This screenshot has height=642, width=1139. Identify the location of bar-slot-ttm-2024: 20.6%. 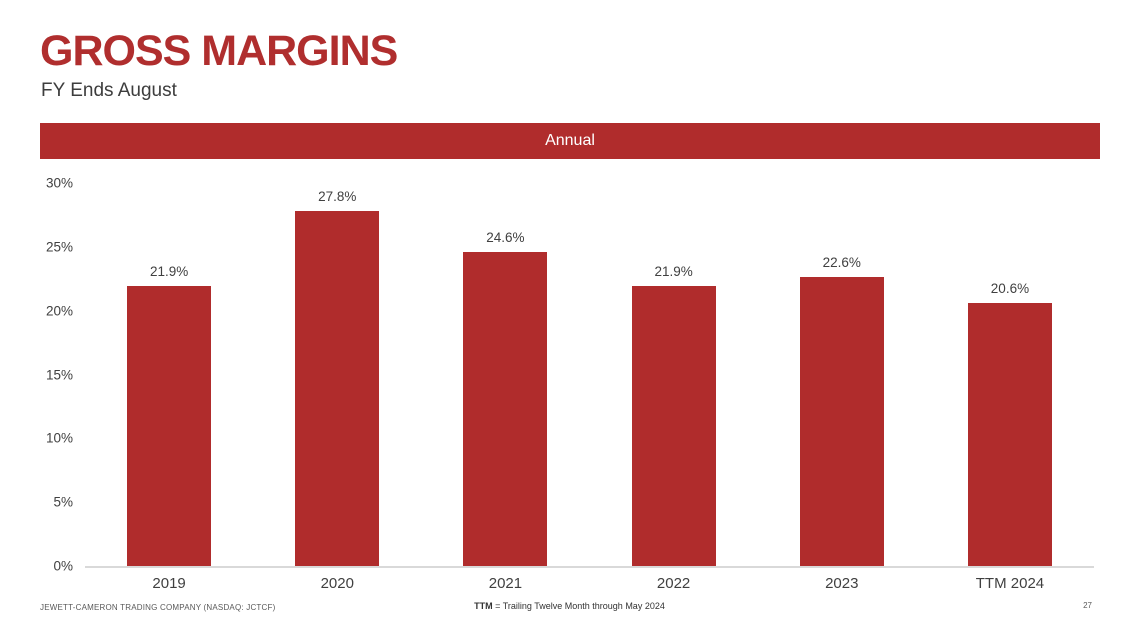
(1010, 374).